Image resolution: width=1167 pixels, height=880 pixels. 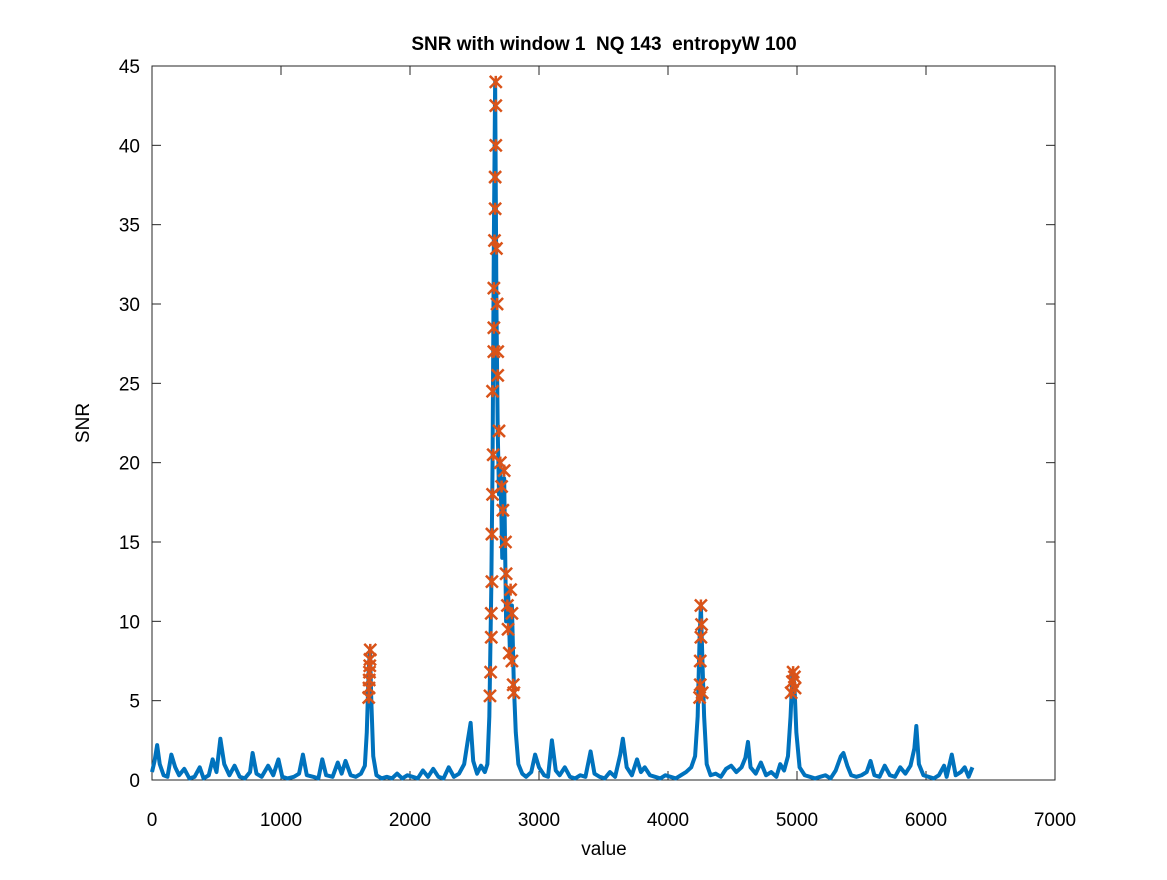 I want to click on y-tick-label: 40, so click(x=129, y=146).